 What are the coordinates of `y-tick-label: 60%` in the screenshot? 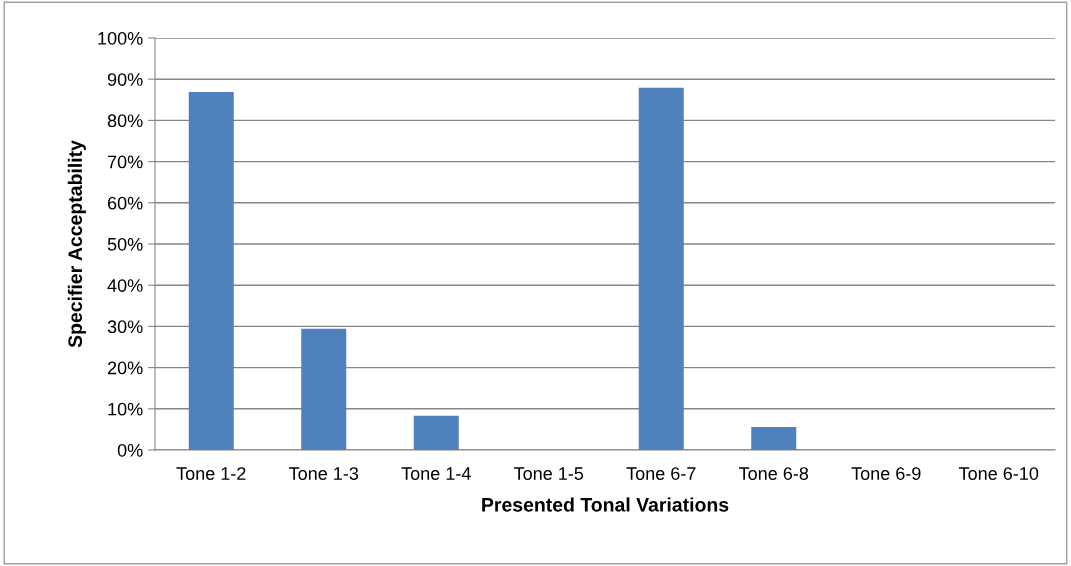 It's located at (125, 203).